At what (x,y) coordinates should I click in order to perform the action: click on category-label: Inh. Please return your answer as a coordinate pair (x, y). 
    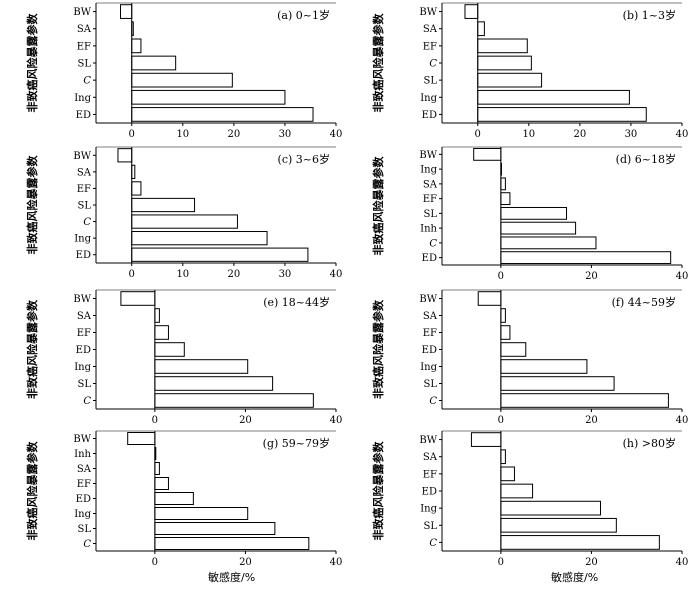
    Looking at the image, I should click on (428, 229).